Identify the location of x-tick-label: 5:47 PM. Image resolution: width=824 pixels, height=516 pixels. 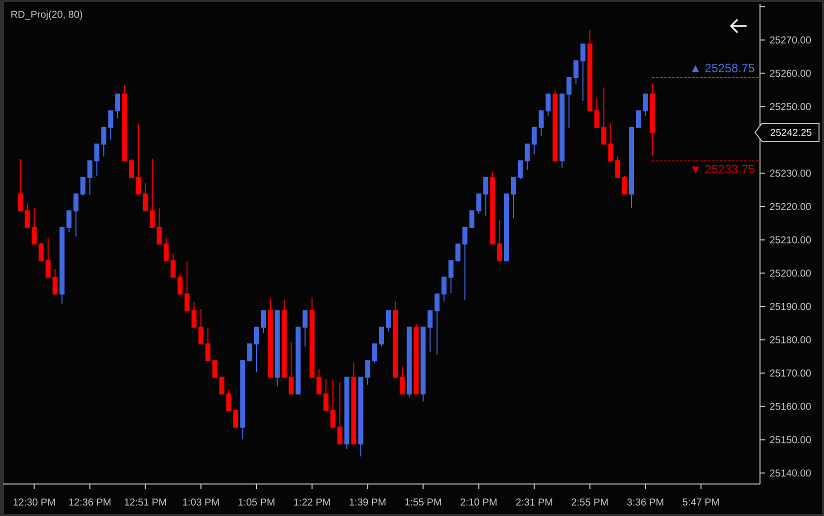
(700, 502).